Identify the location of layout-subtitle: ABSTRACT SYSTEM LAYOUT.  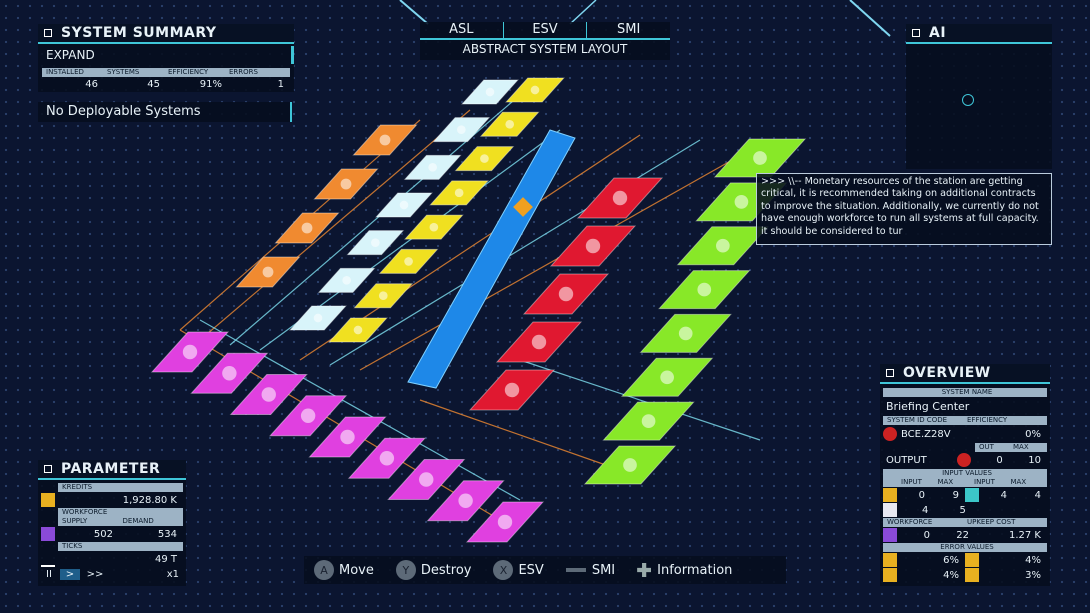
(545, 49).